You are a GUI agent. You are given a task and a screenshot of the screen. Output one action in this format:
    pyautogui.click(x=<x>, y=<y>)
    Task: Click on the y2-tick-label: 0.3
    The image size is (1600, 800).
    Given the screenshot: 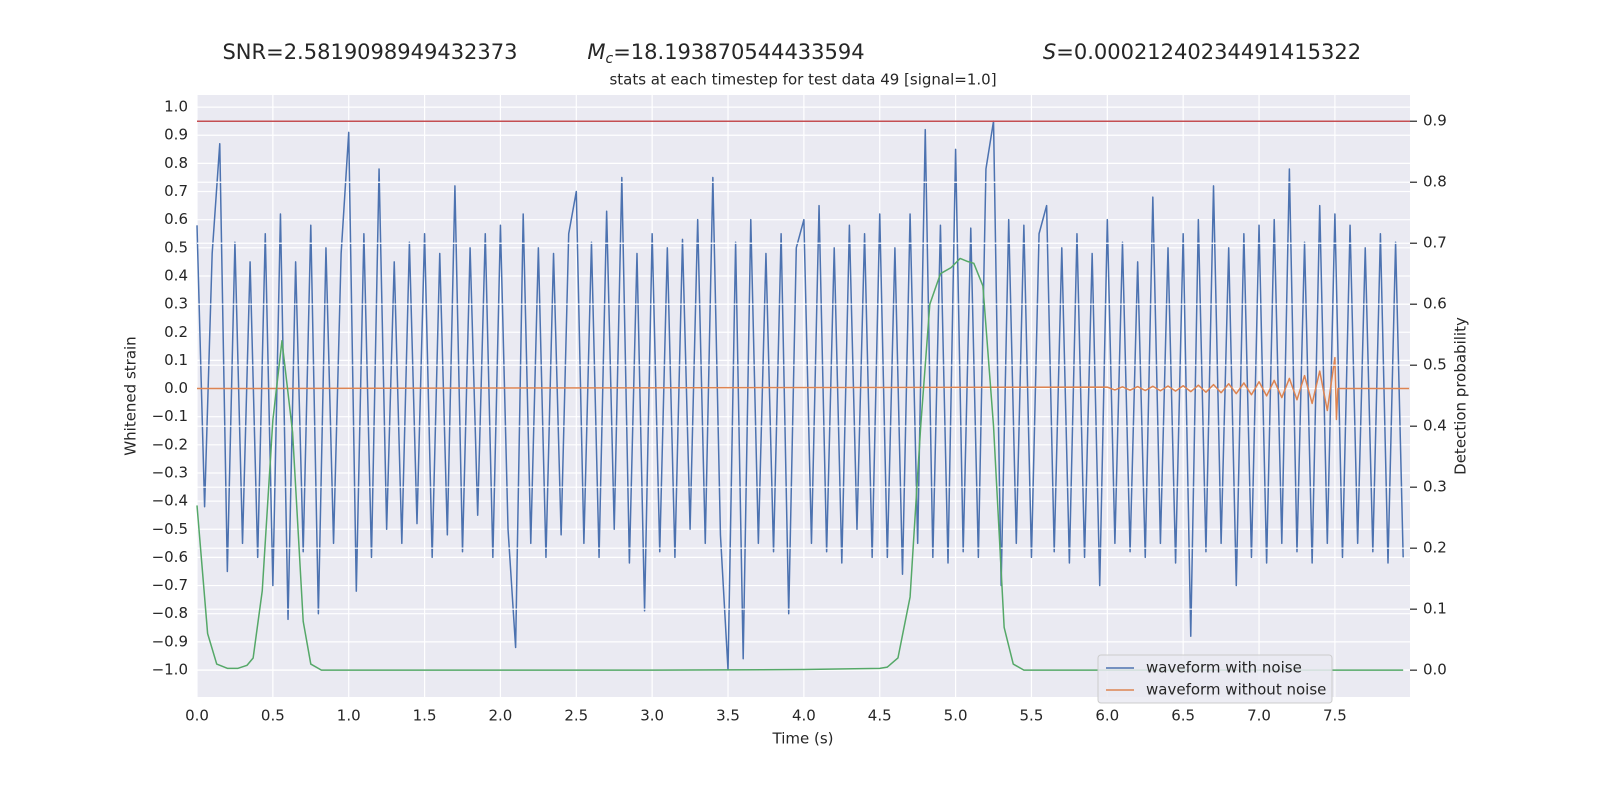 What is the action you would take?
    pyautogui.click(x=1435, y=487)
    